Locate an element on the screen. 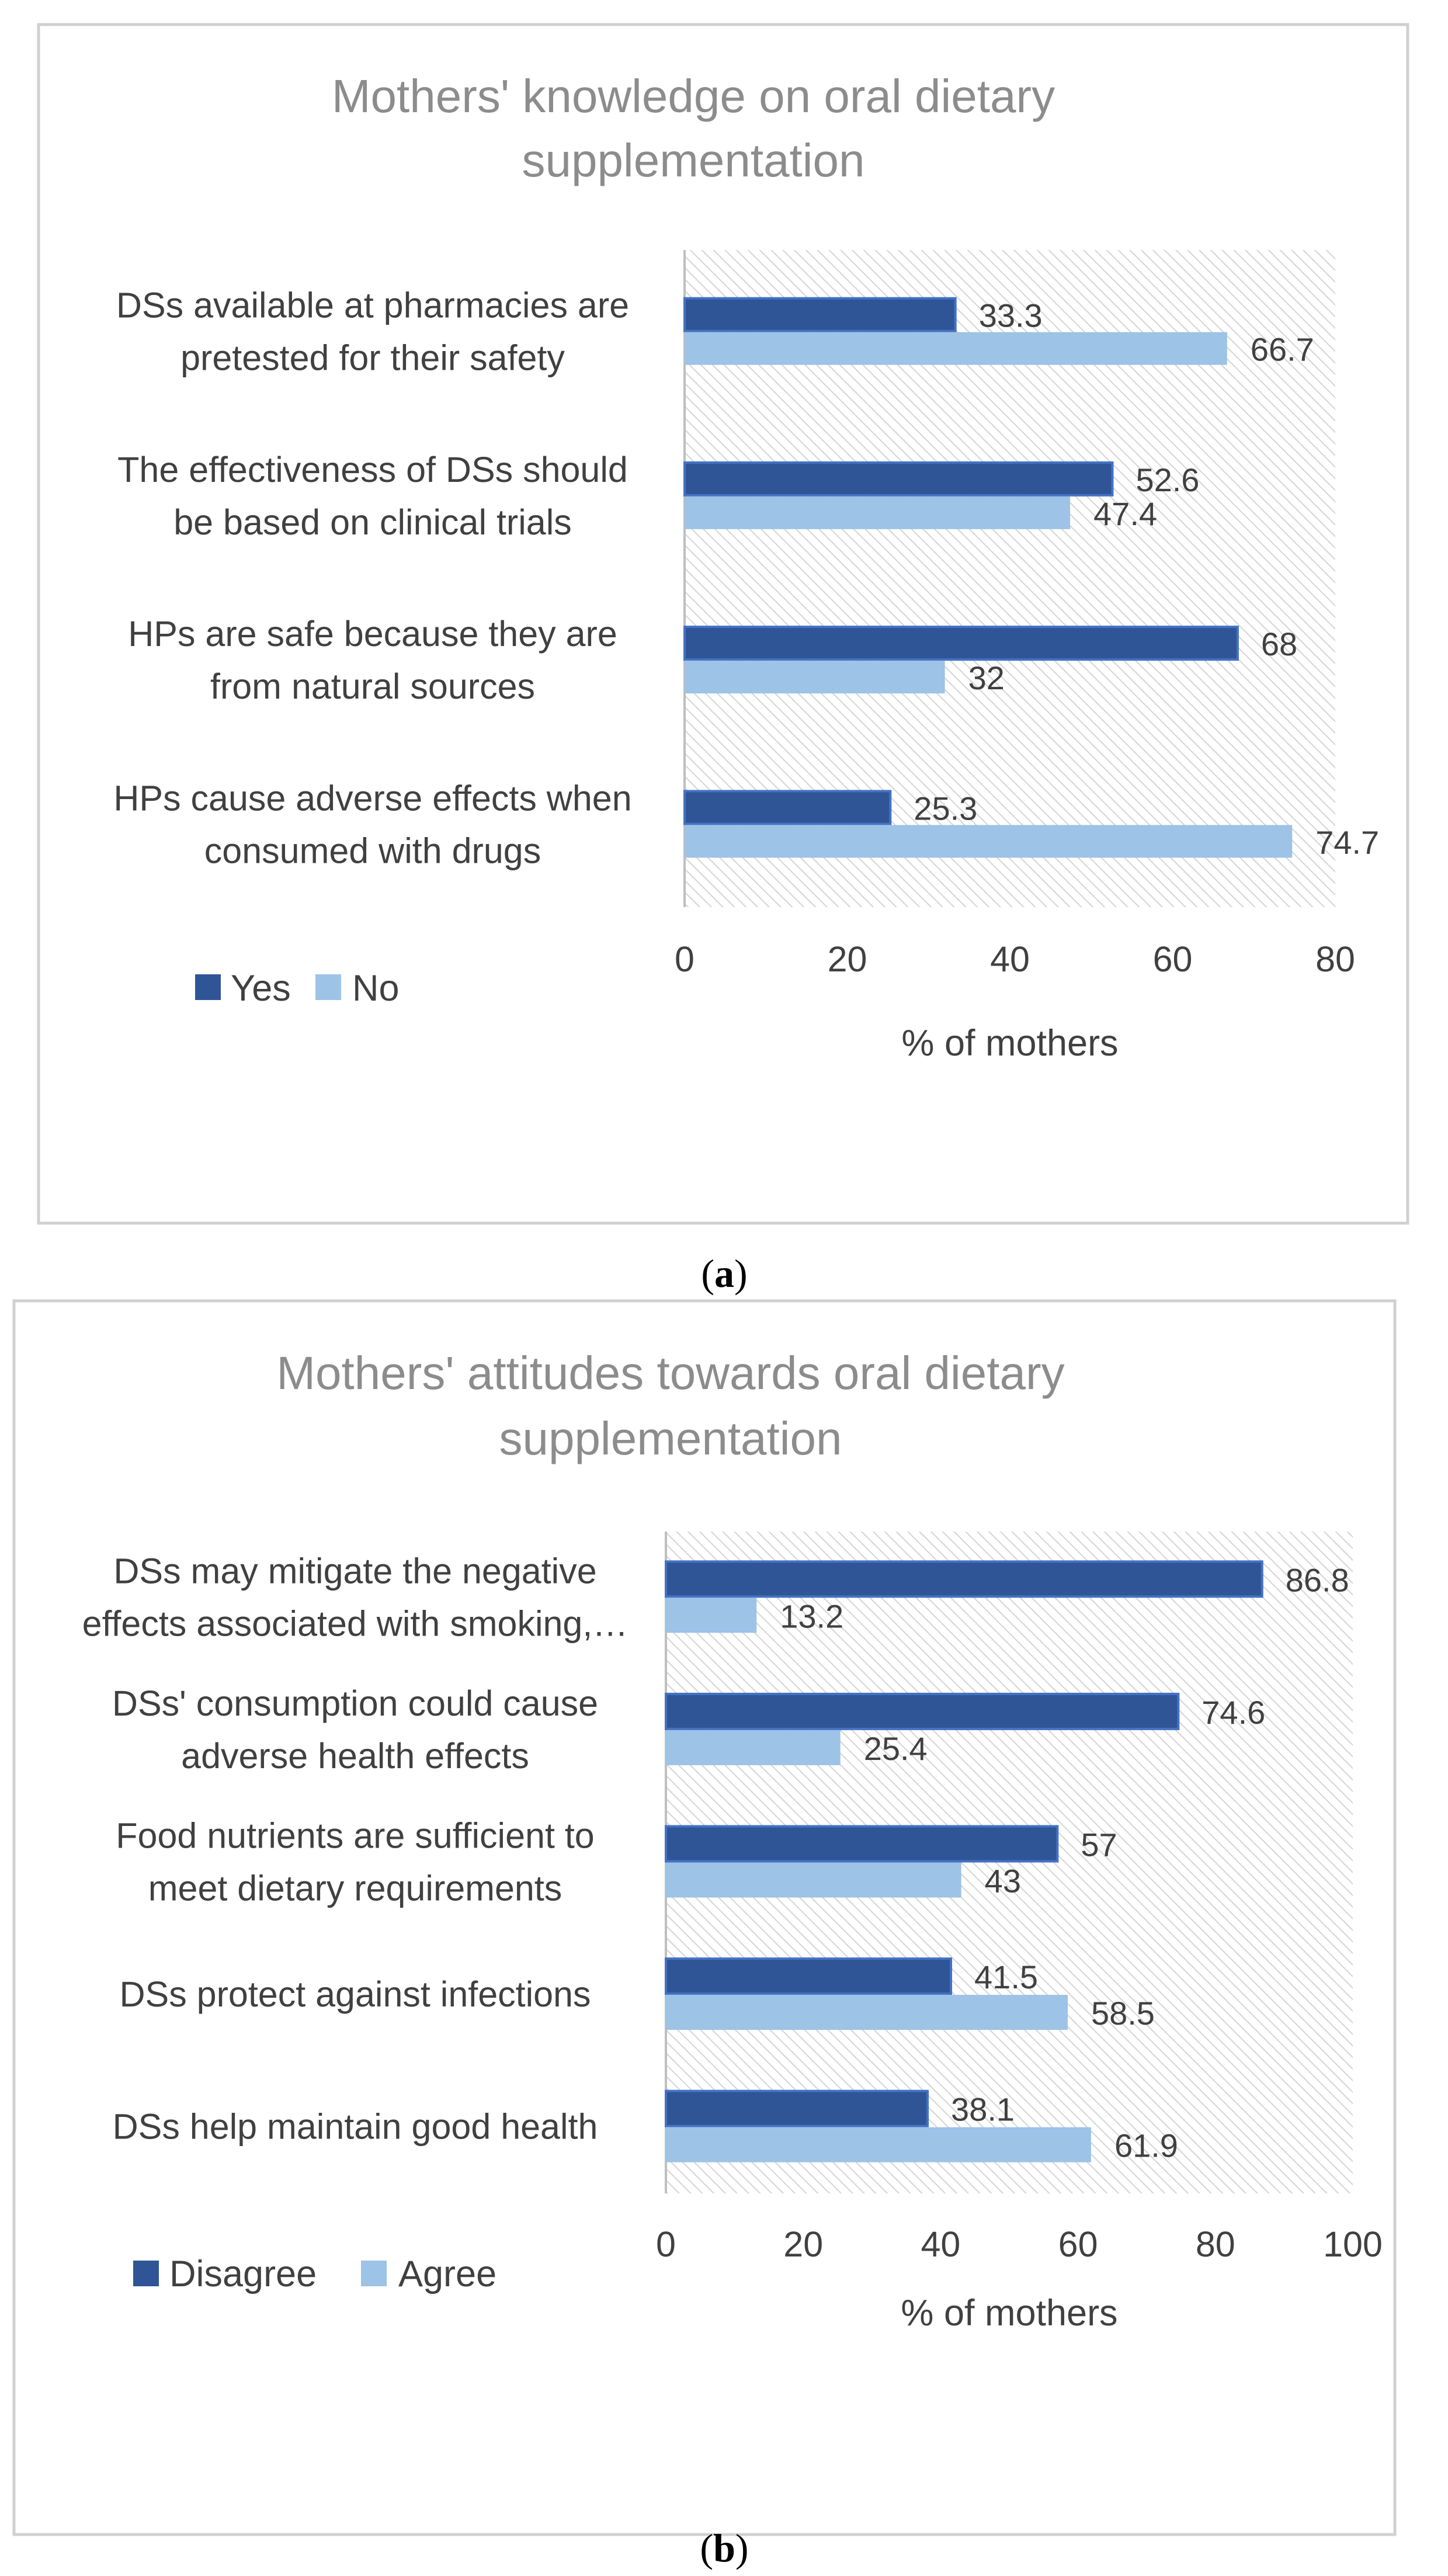 The height and width of the screenshot is (2576, 1448). chart-a-data-label: 66.7 is located at coordinates (1282, 350).